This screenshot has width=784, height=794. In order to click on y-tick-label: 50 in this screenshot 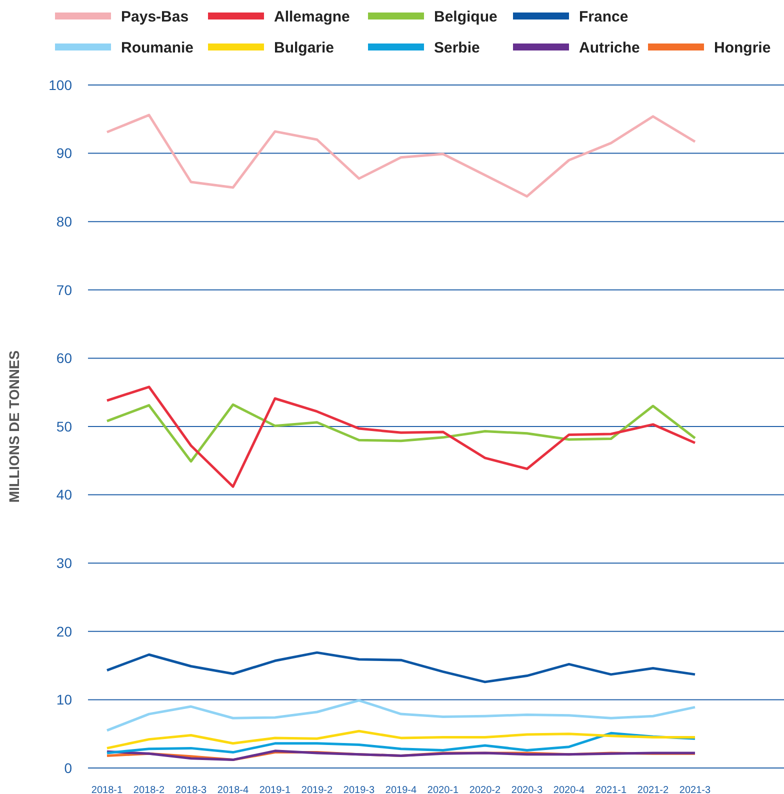, I will do `click(64, 426)`.